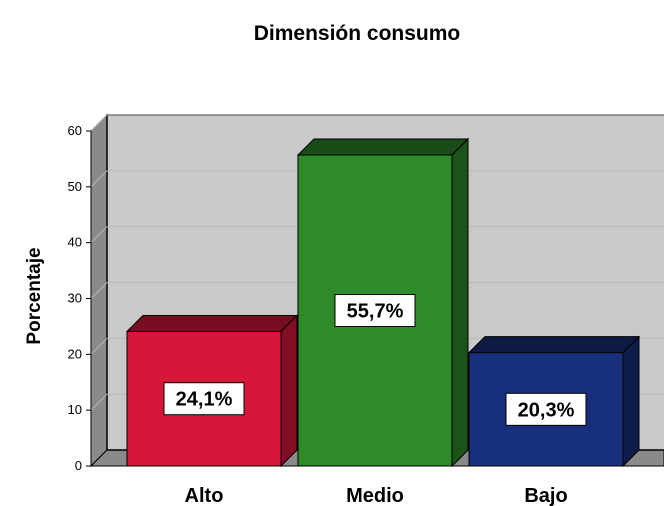 This screenshot has width=664, height=506. What do you see at coordinates (545, 495) in the screenshot?
I see `x-tick-label: Bajo` at bounding box center [545, 495].